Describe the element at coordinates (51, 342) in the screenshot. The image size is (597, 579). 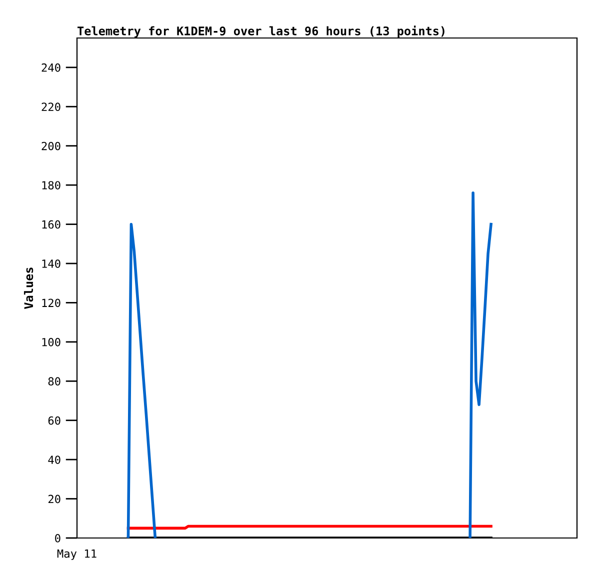
I see `y-tick-label: 100` at that location.